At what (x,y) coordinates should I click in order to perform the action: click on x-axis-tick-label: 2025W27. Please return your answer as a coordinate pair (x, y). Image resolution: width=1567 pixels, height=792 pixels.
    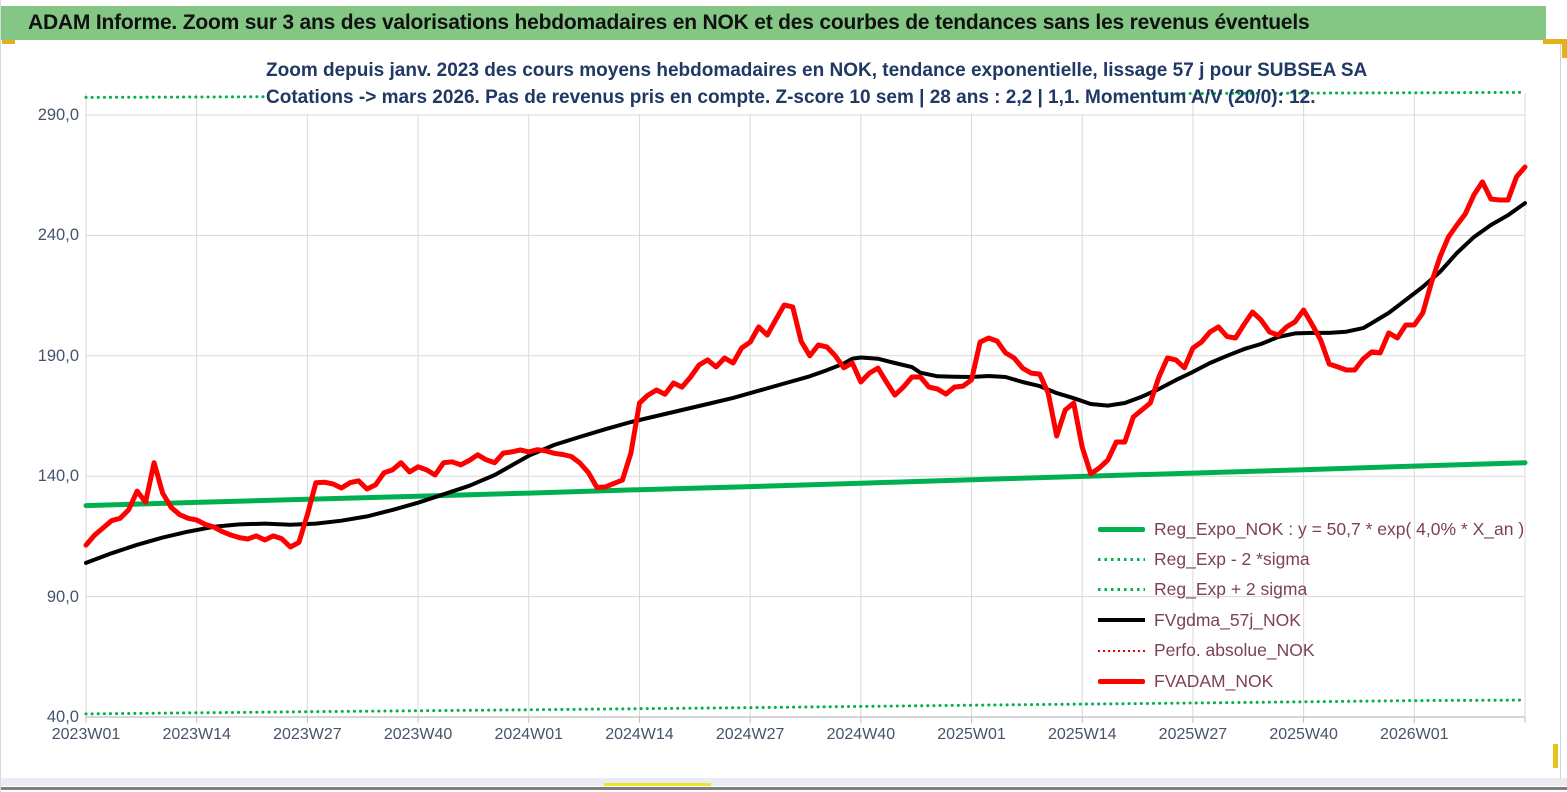
    Looking at the image, I should click on (1193, 734).